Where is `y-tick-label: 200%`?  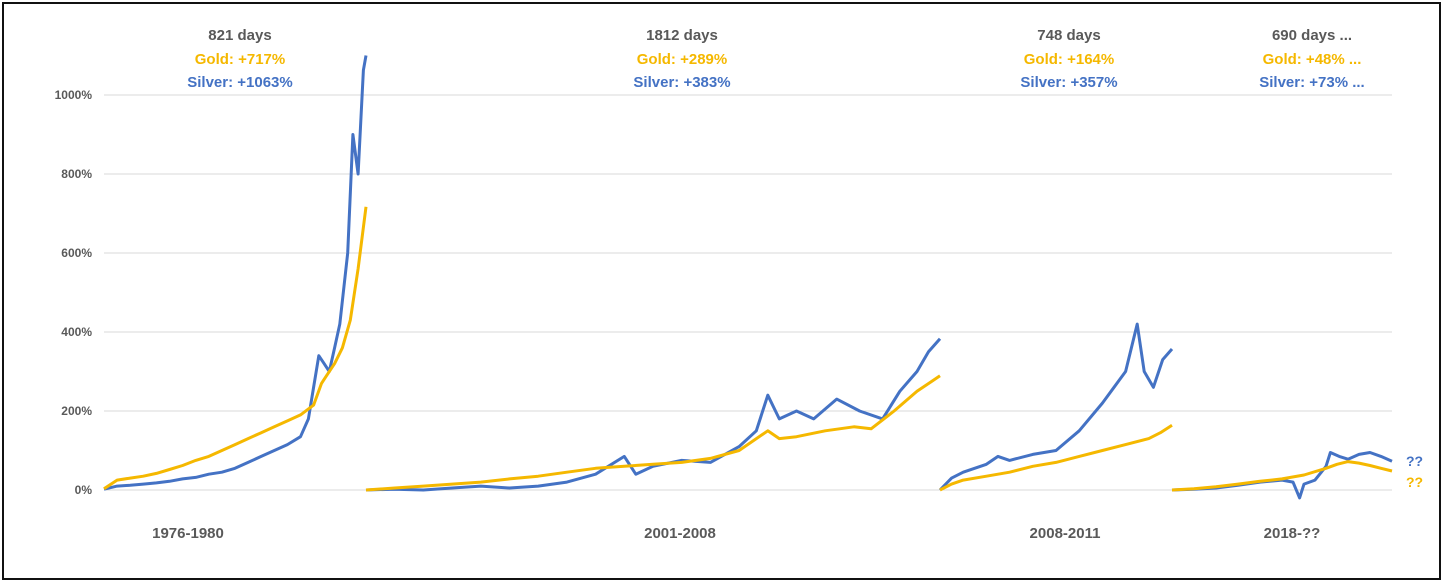 y-tick-label: 200% is located at coordinates (76, 411).